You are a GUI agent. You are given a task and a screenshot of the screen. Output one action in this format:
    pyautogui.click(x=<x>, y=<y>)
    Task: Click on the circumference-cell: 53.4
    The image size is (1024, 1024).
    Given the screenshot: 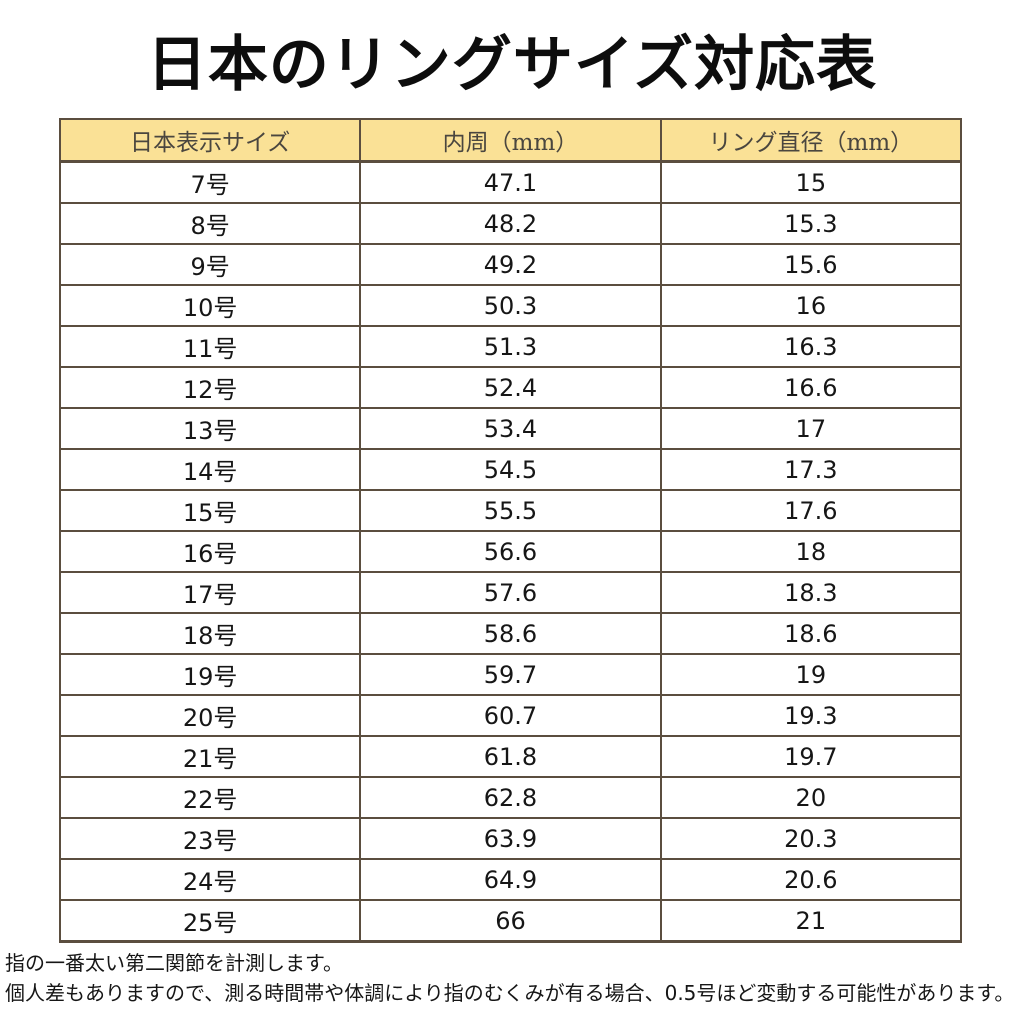 What is the action you would take?
    pyautogui.click(x=510, y=428)
    